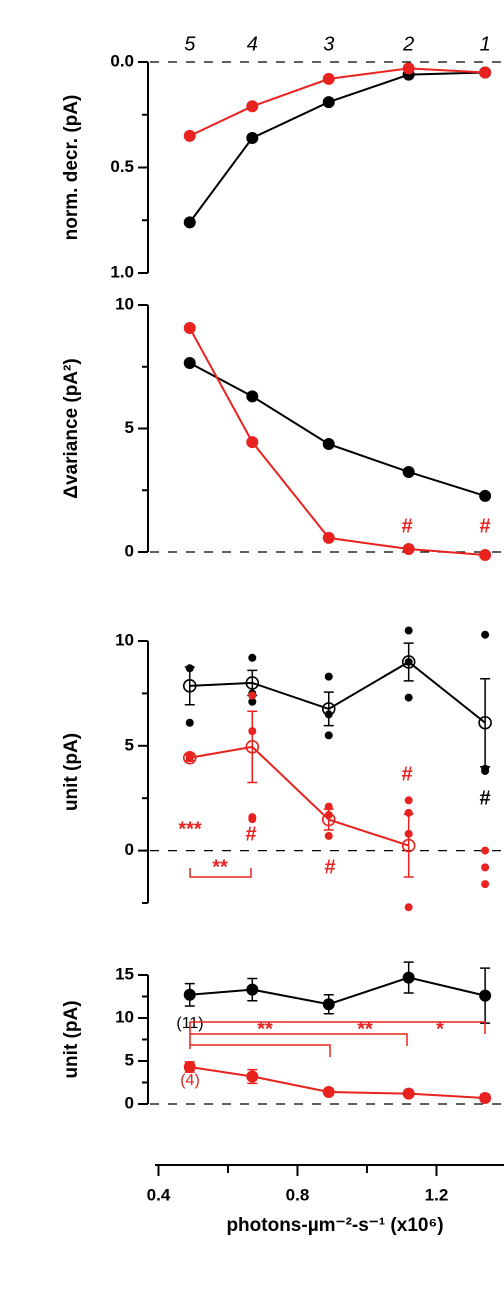 The image size is (504, 1299). What do you see at coordinates (440, 1029) in the screenshot?
I see `annotation: *` at bounding box center [440, 1029].